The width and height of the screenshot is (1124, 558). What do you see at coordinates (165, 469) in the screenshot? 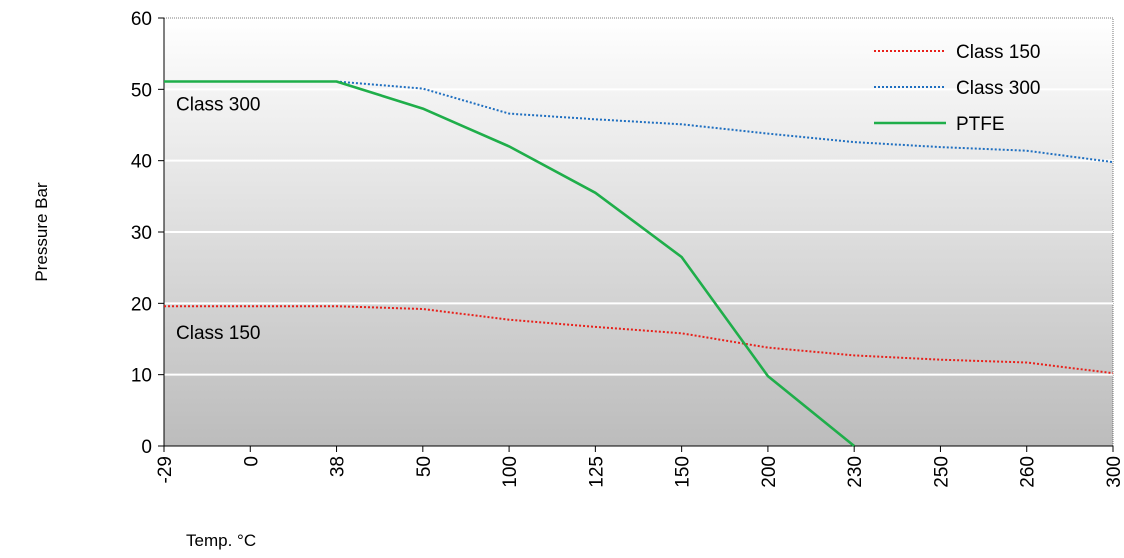
I see `x-tick-label: -29` at bounding box center [165, 469].